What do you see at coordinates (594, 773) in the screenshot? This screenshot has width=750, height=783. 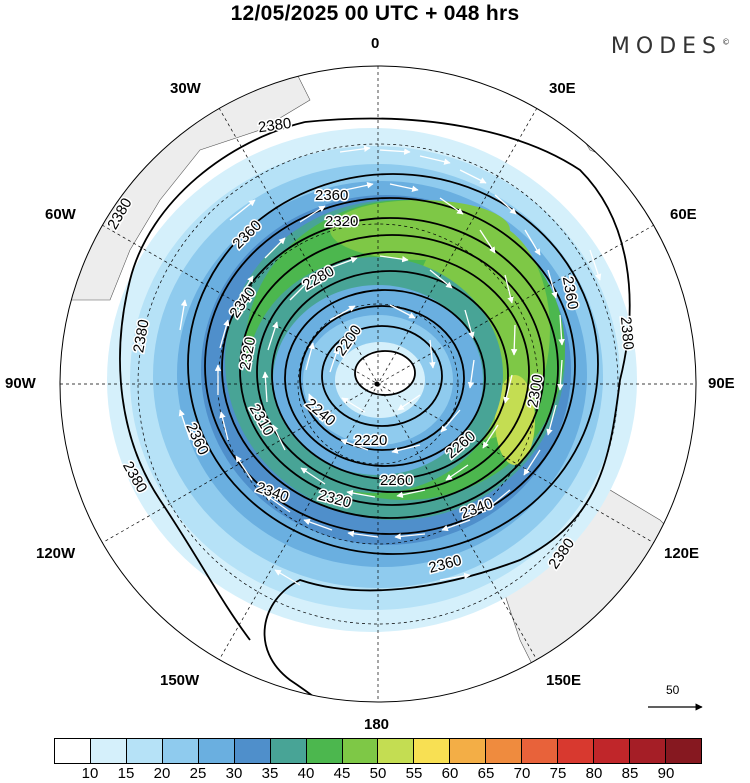 I see `colorbar-tick-label: 80` at bounding box center [594, 773].